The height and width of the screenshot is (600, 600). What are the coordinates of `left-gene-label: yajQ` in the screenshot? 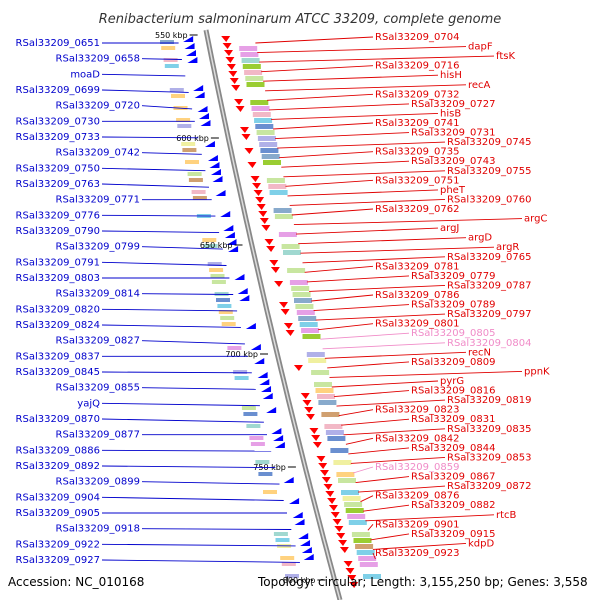 It's located at (88, 403).